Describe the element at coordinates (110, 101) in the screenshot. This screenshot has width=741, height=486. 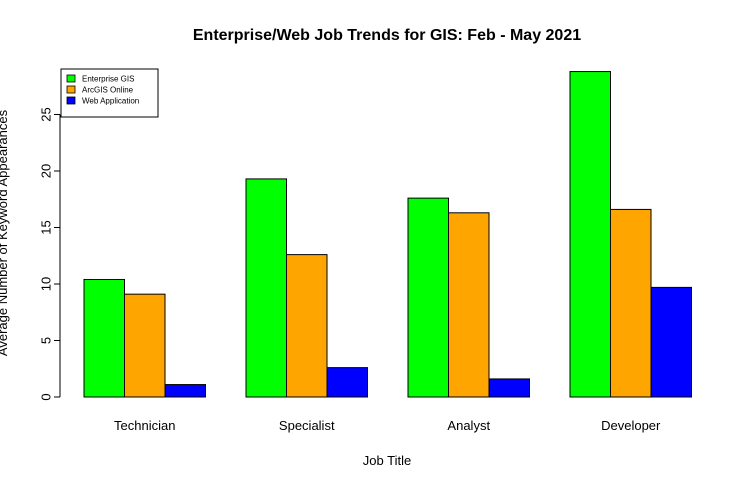
I see `legend-label: Web Application` at that location.